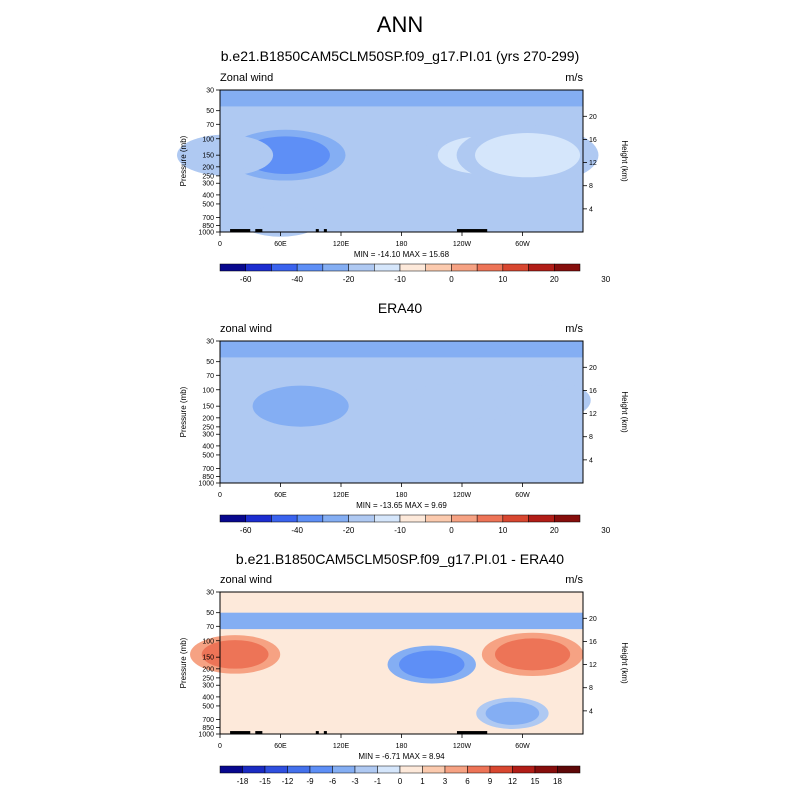 This screenshot has width=800, height=800. Describe the element at coordinates (208, 176) in the screenshot. I see `panel-1-pressure-tick-label-6: 250` at that location.